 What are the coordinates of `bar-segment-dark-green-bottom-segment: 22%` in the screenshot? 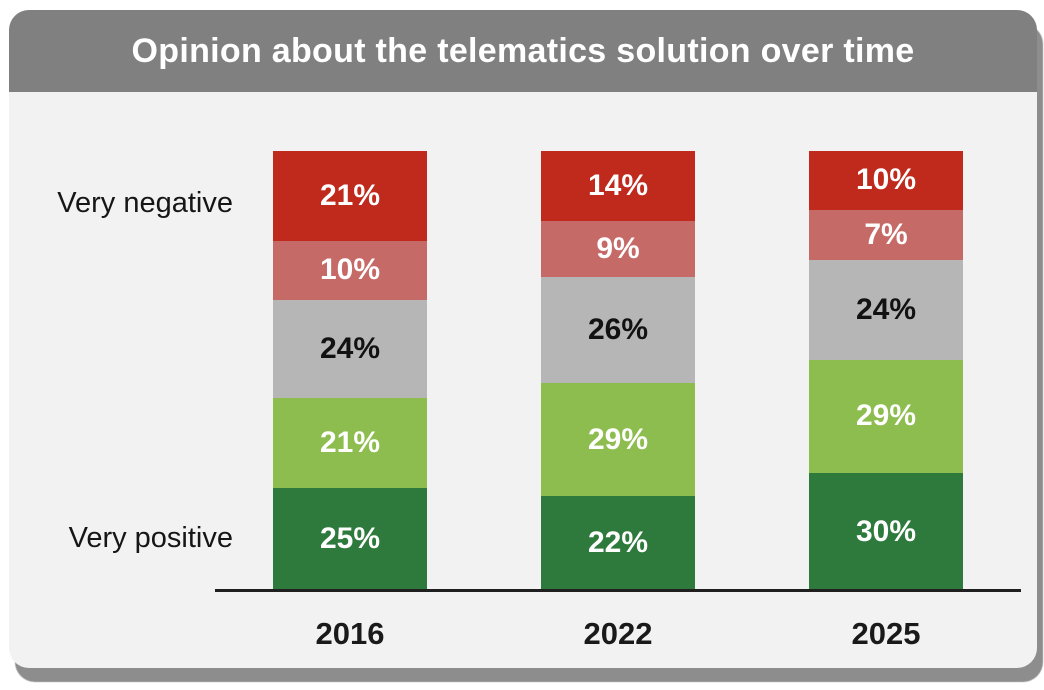 It's located at (618, 543).